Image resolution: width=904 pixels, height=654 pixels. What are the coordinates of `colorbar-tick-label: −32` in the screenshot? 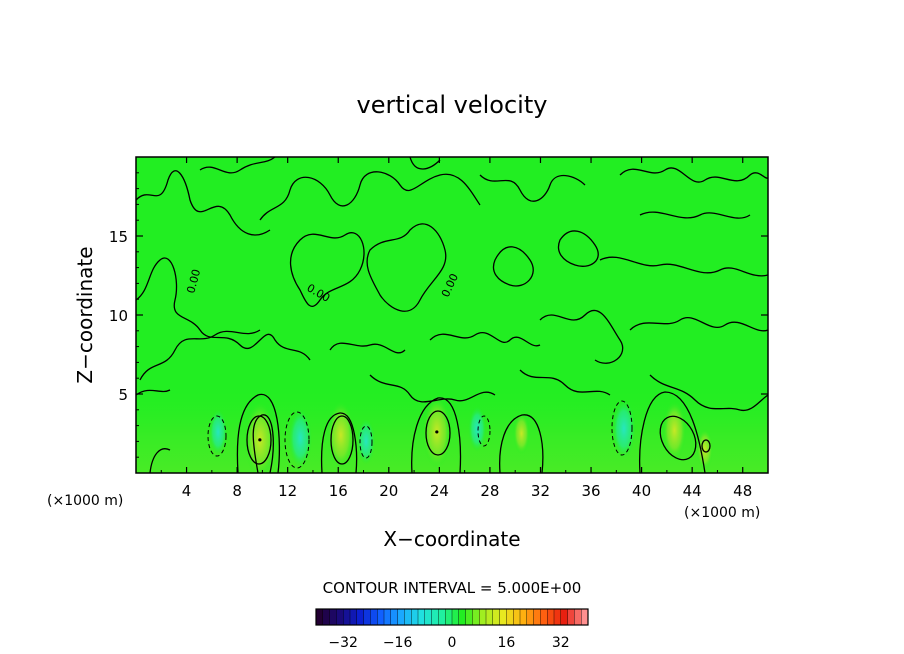 It's located at (343, 643).